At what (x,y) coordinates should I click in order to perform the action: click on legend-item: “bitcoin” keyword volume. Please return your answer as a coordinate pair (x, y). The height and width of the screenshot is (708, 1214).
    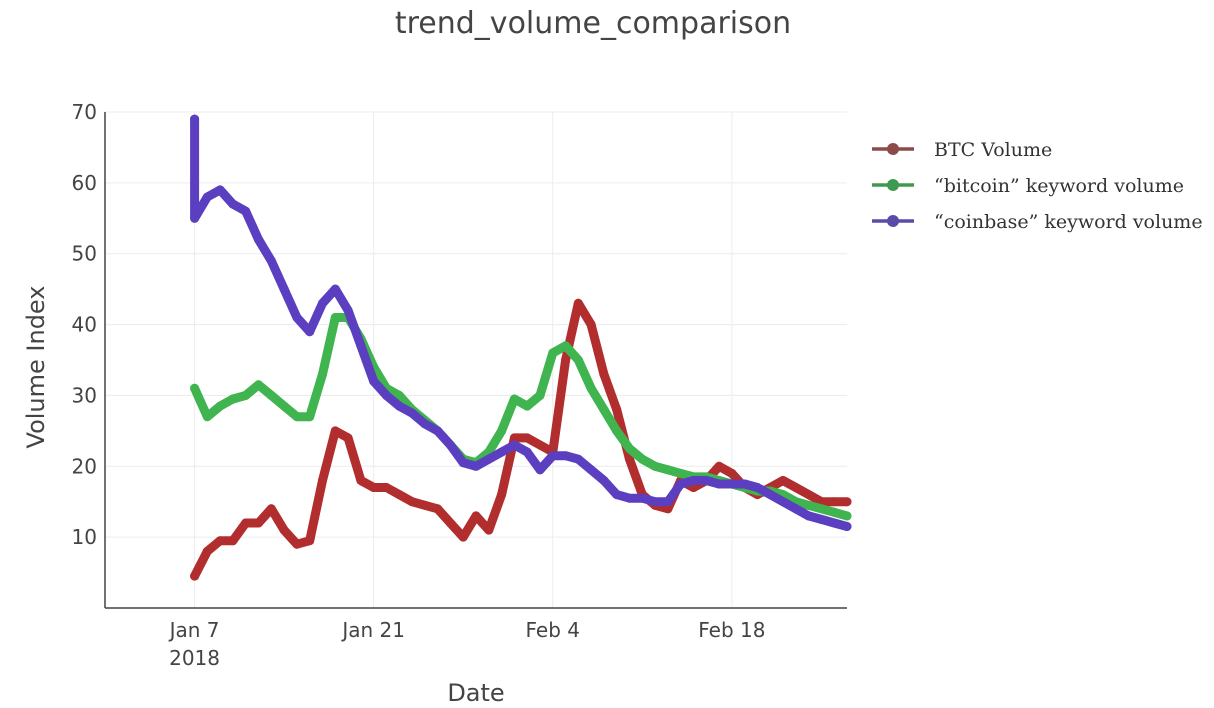
    Looking at the image, I should click on (1028, 186).